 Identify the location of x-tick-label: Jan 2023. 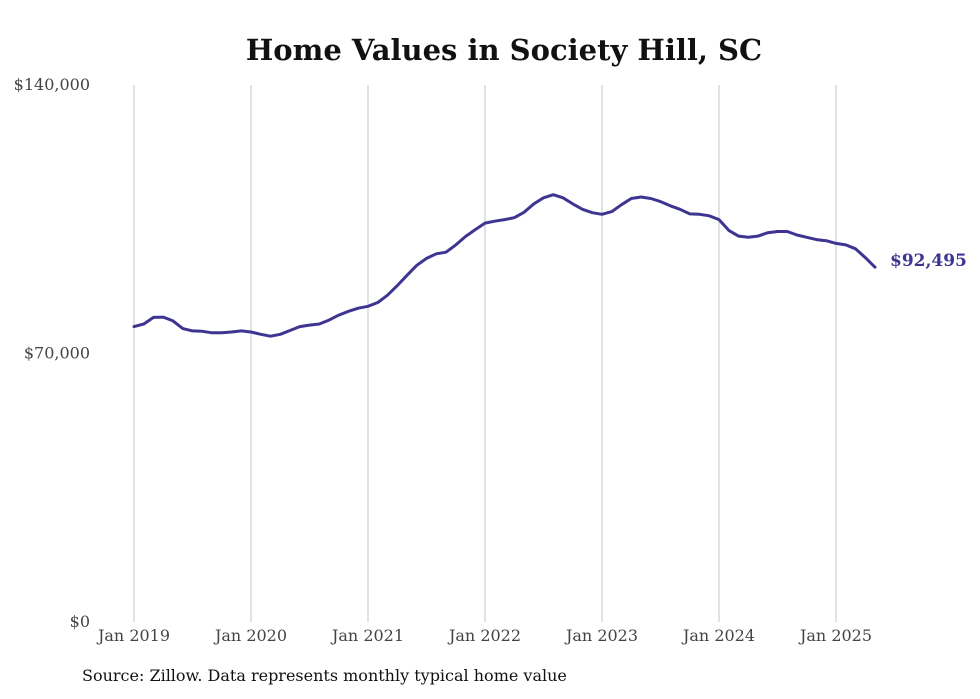
(601, 635).